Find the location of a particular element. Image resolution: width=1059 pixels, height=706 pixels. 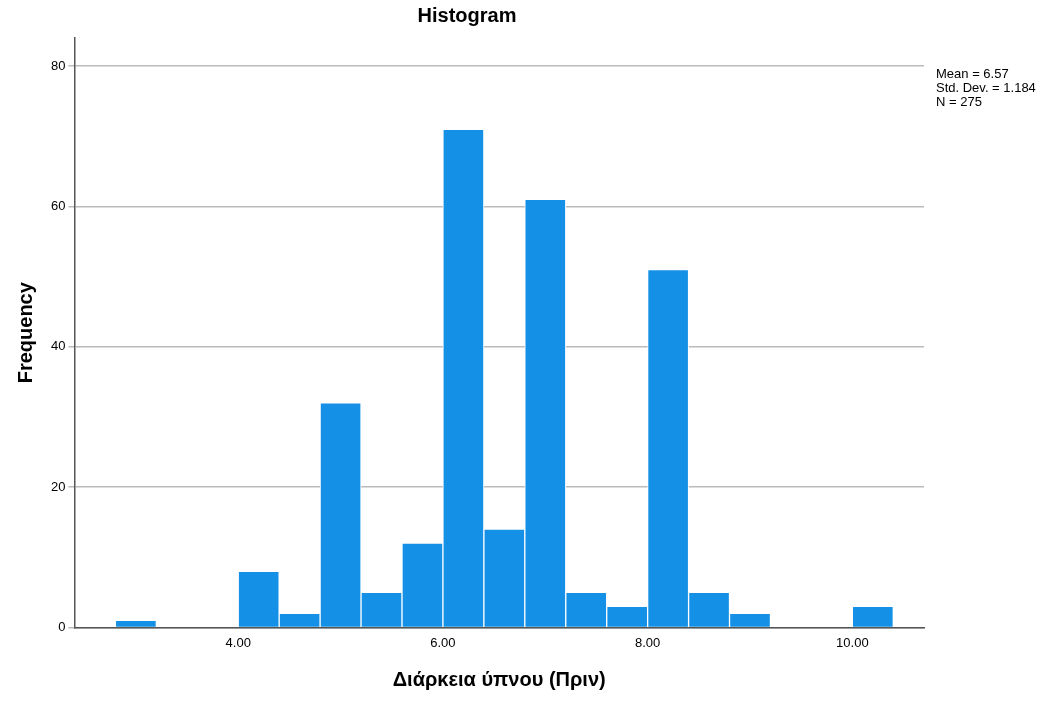

x-tick-label: 4.00 is located at coordinates (238, 642).